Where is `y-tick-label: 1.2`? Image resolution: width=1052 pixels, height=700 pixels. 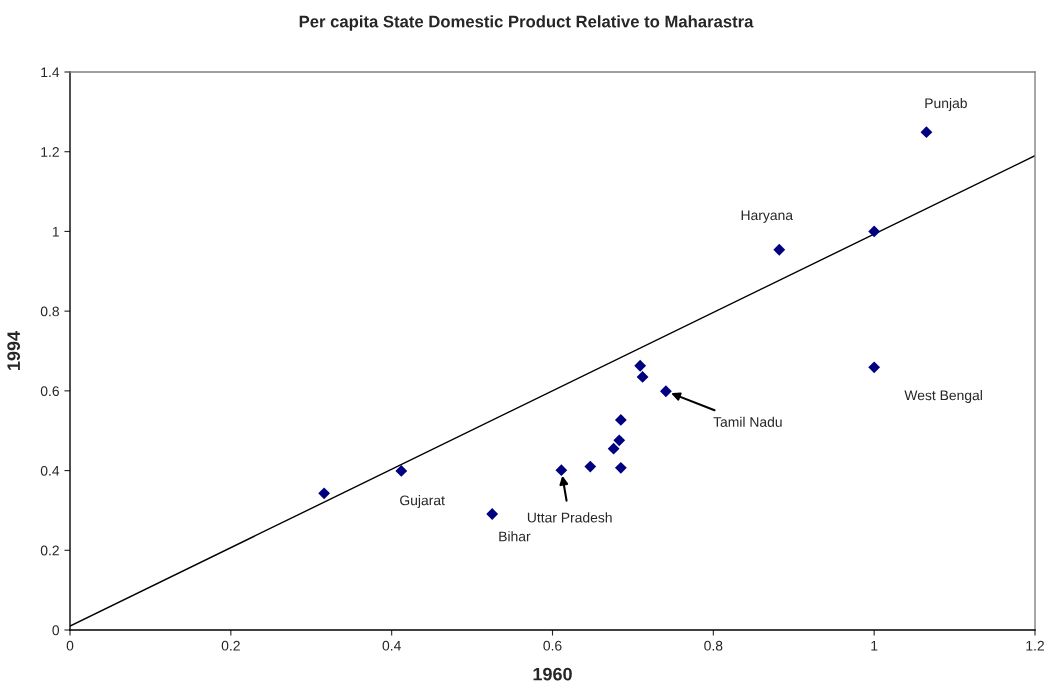
y-tick-label: 1.2 is located at coordinates (50, 152).